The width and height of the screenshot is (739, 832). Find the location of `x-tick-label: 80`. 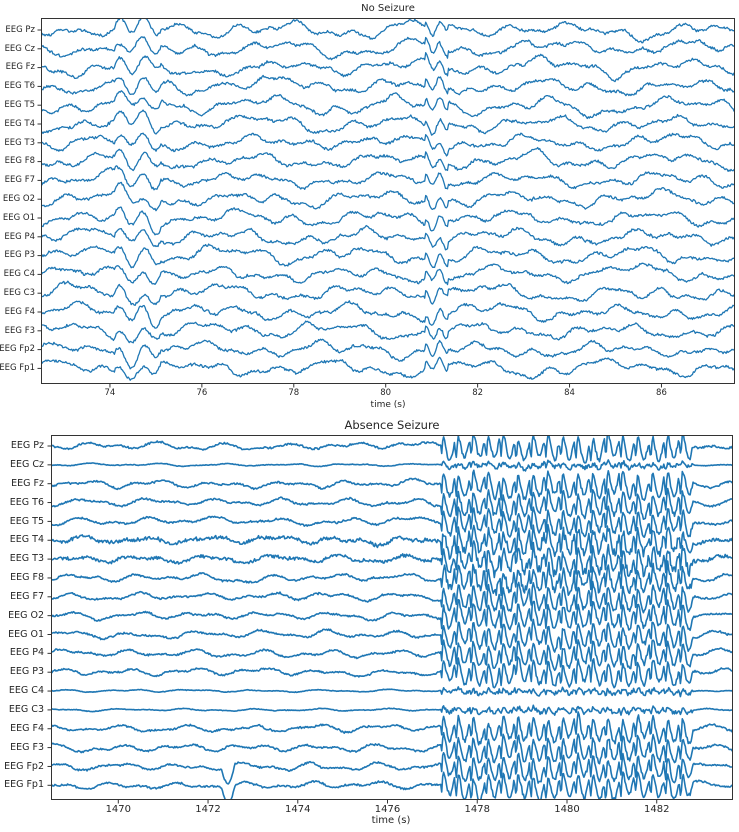

x-tick-label: 80 is located at coordinates (386, 393).